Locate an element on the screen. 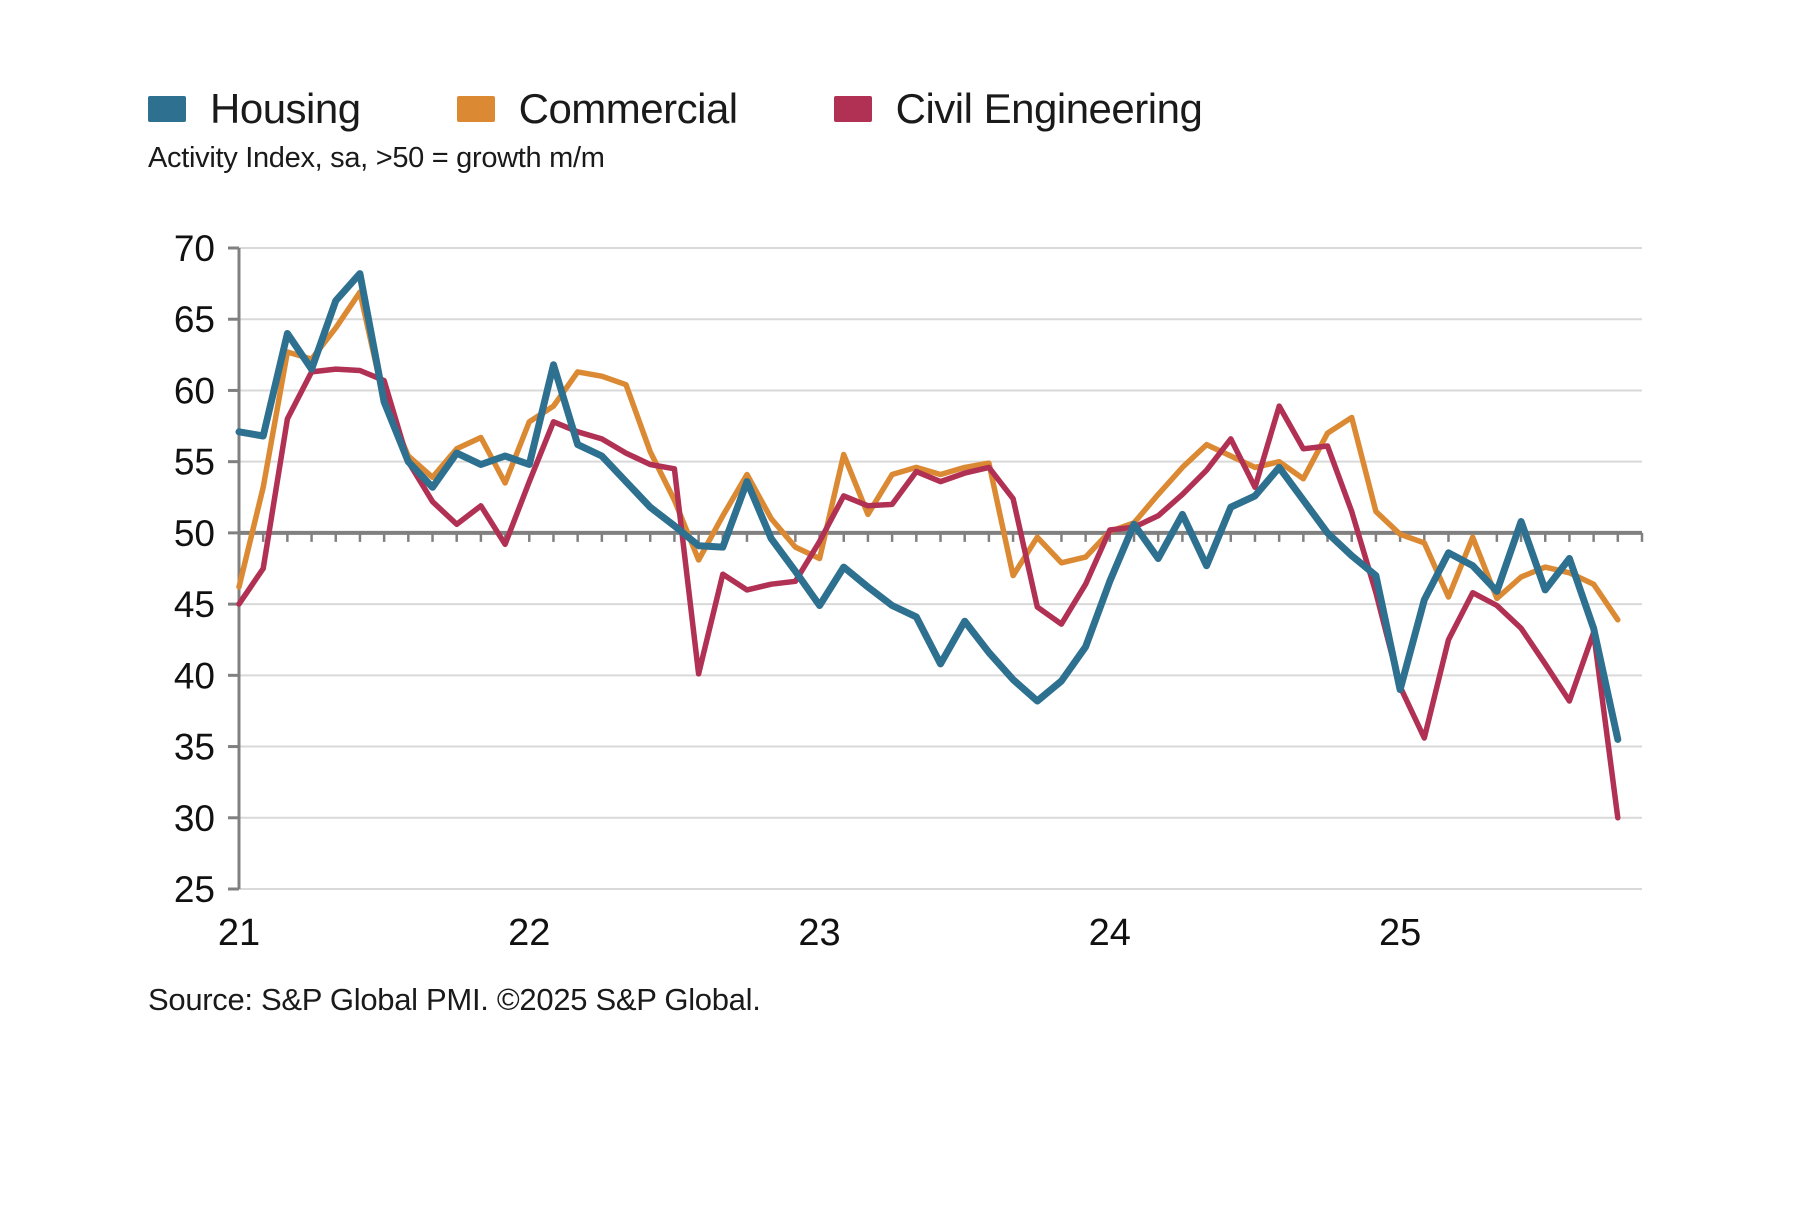 Image resolution: width=1802 pixels, height=1226 pixels. y-tick-label: 60 is located at coordinates (194, 390).